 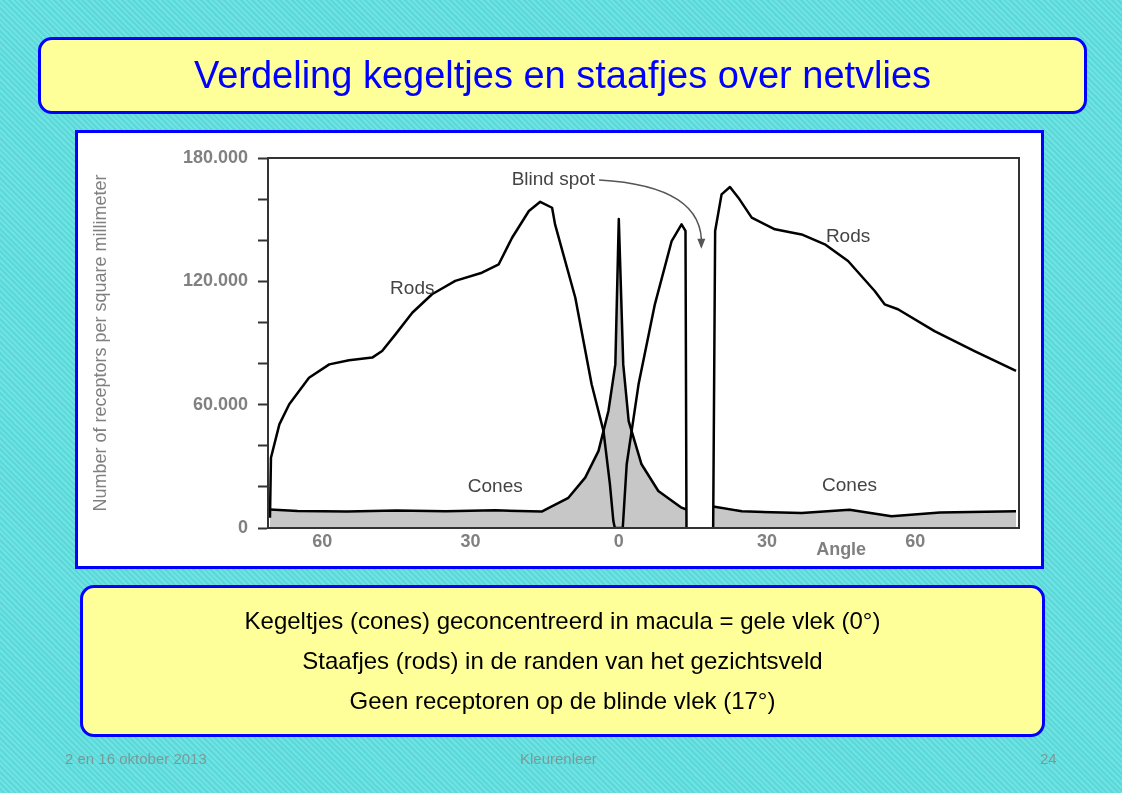 I want to click on text: Kegeltjes (cones) geconcentreerd in macula = gele vlek (0°), so click(x=562, y=621).